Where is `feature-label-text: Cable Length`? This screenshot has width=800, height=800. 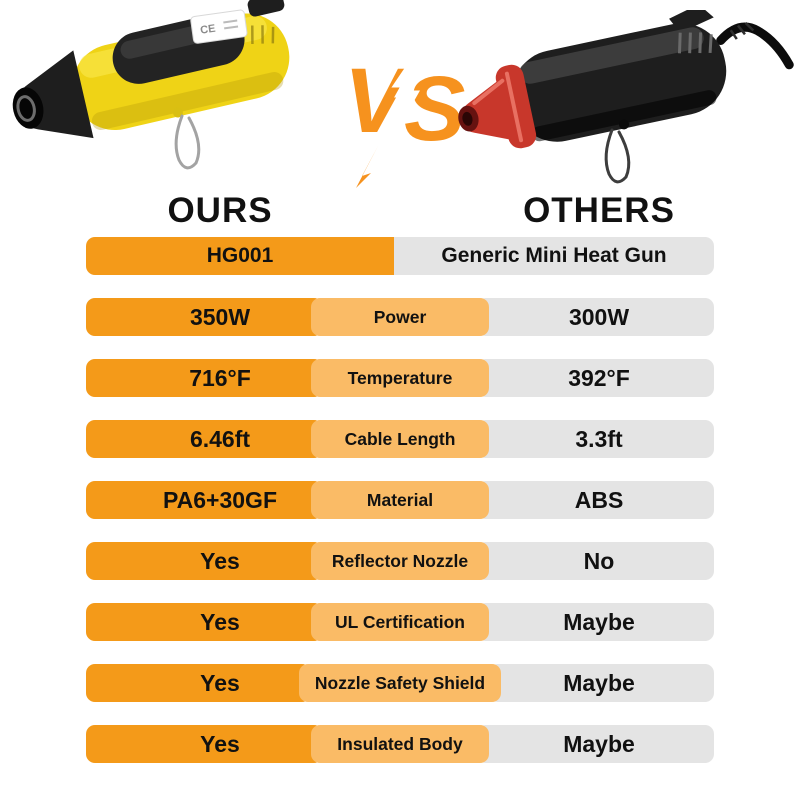
feature-label-text: Cable Length is located at coordinates (400, 438).